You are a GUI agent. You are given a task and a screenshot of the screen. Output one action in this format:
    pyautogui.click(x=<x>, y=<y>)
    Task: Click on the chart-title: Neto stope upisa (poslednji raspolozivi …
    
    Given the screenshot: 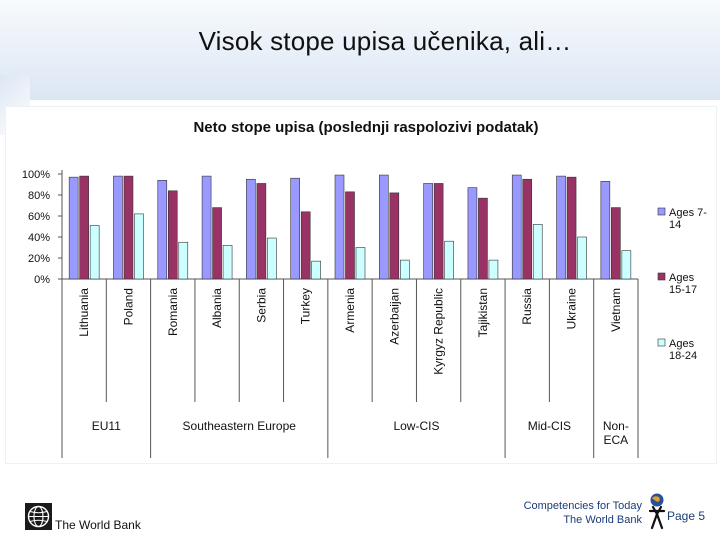 What is the action you would take?
    pyautogui.click(x=366, y=127)
    